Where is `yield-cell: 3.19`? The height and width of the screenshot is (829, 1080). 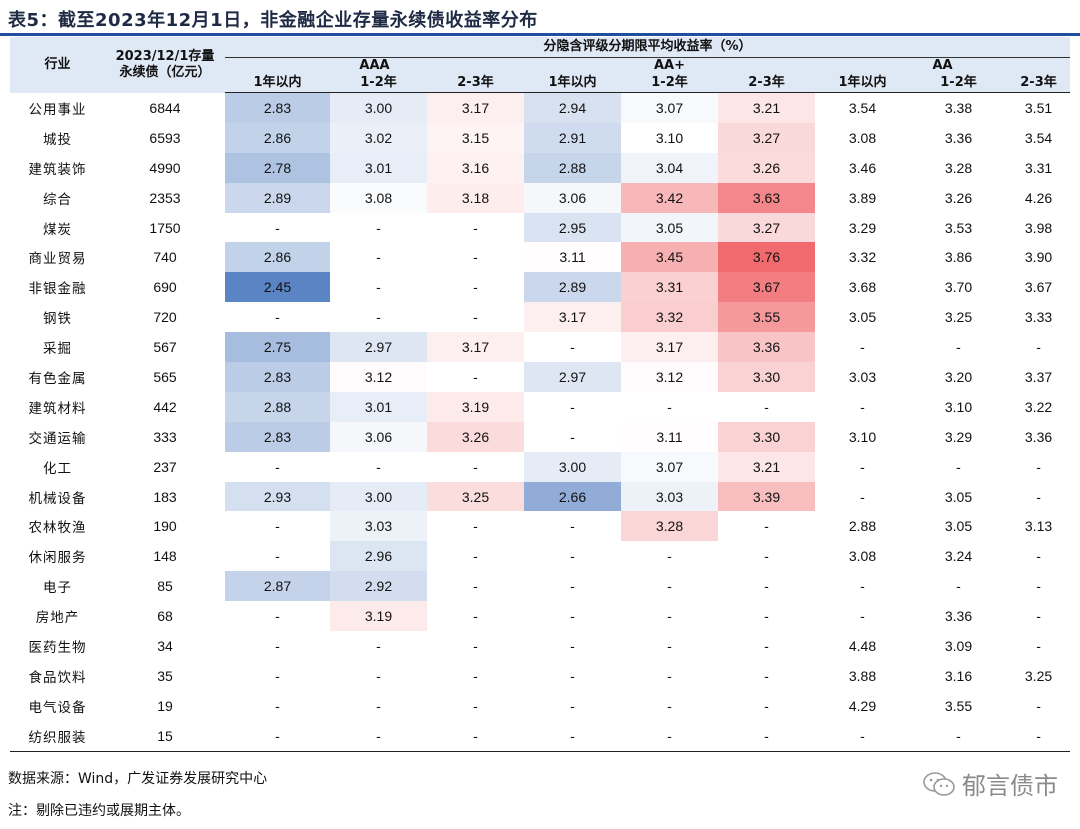
yield-cell: 3.19 is located at coordinates (378, 616).